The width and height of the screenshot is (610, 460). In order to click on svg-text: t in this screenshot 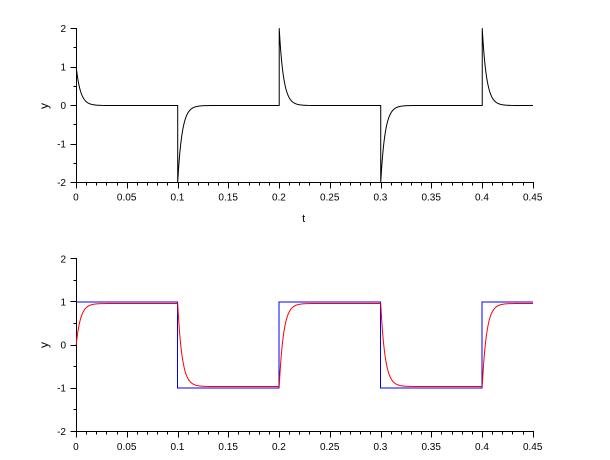, I will do `click(303, 219)`.